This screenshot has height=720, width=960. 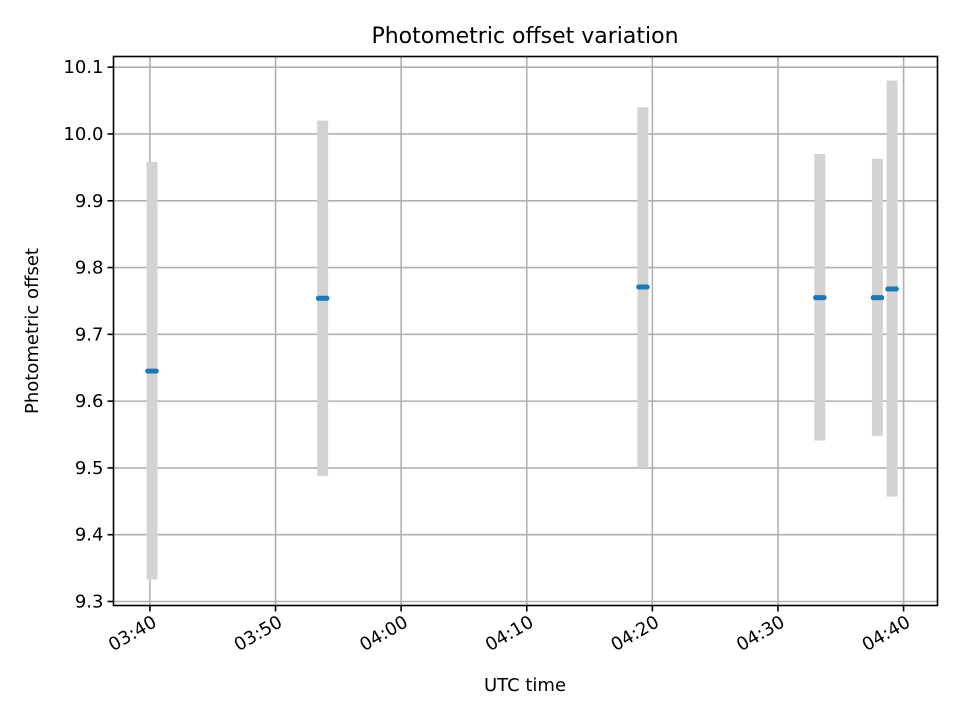 I want to click on data-point-layer, so click(x=522, y=329).